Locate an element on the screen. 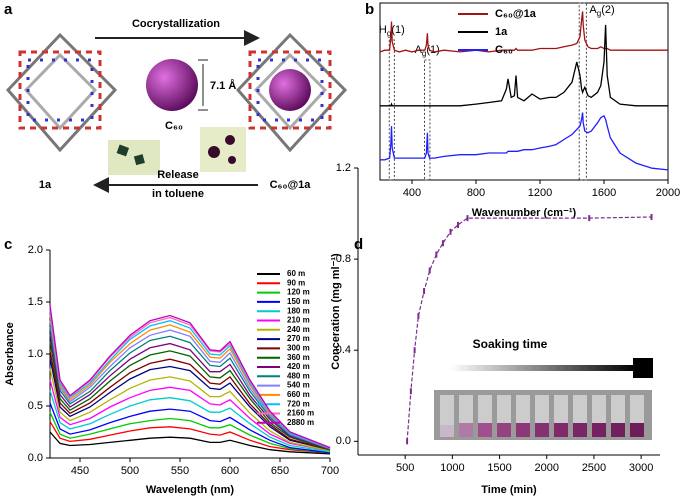 This screenshot has height=499, width=685. legend-label: 120 m is located at coordinates (298, 292).